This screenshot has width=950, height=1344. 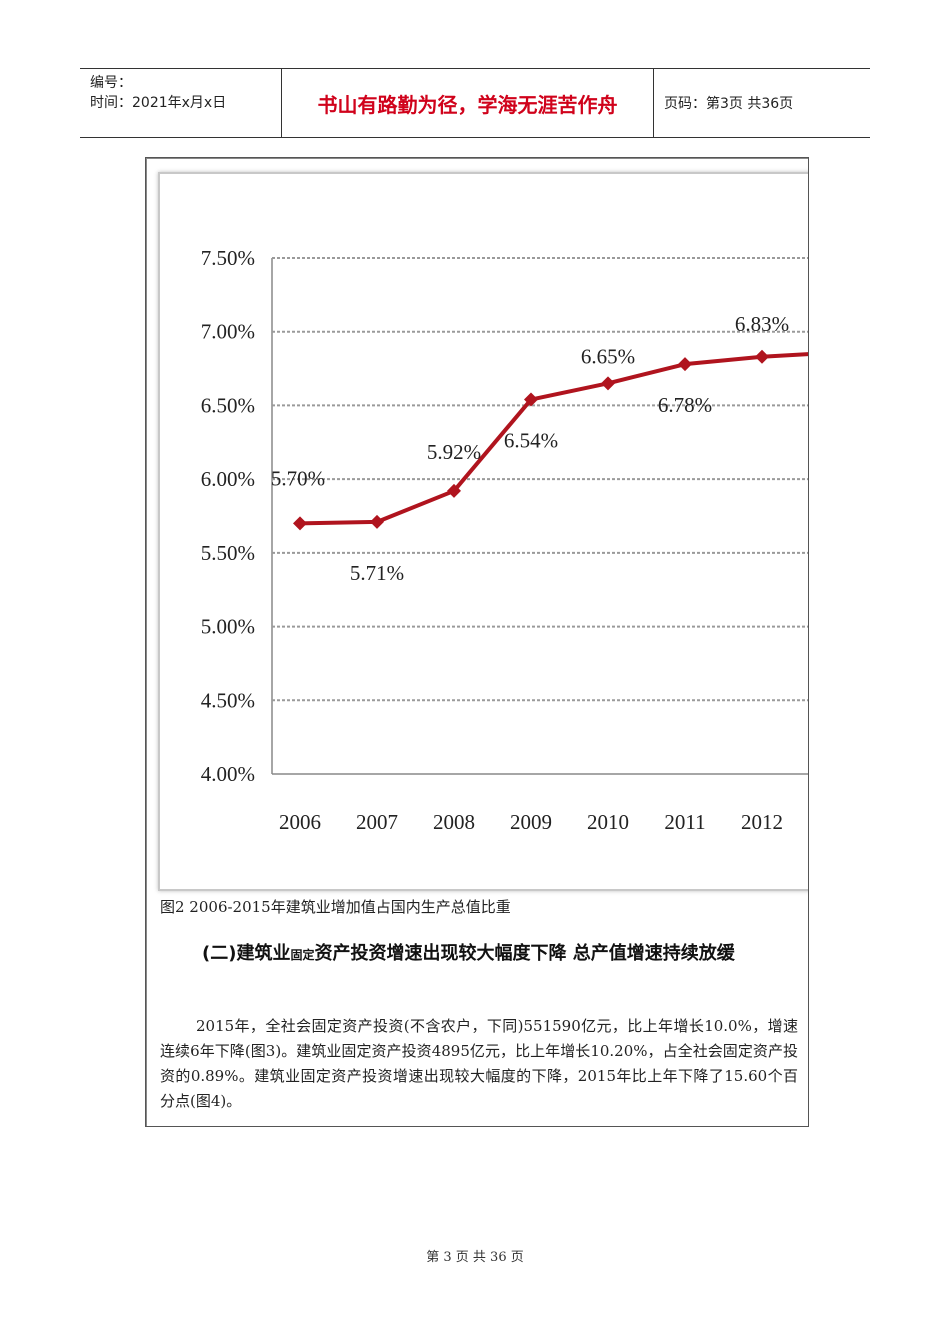 I want to click on y-tick-label: 5.00%, so click(x=228, y=627).